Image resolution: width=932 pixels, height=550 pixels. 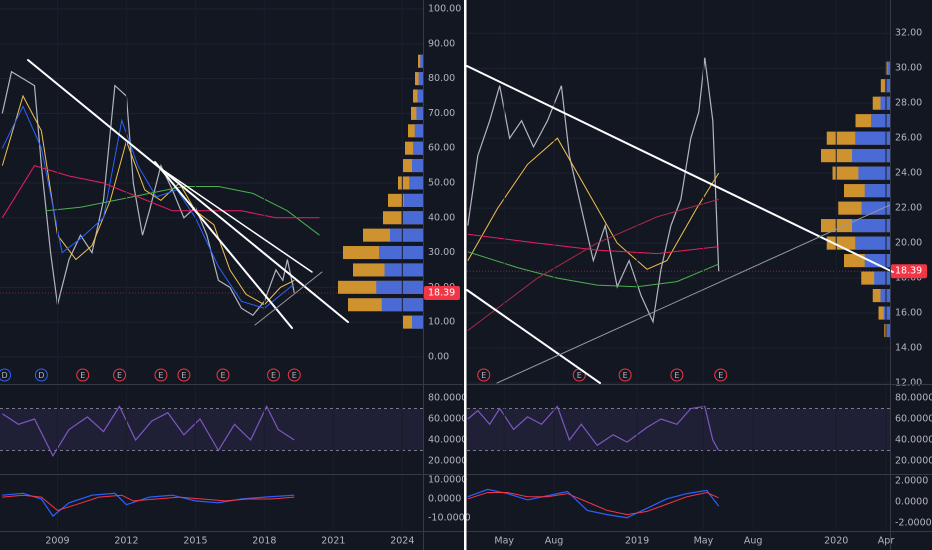 What do you see at coordinates (441, 217) in the screenshot?
I see `y-tick-label: 40.00` at bounding box center [441, 217].